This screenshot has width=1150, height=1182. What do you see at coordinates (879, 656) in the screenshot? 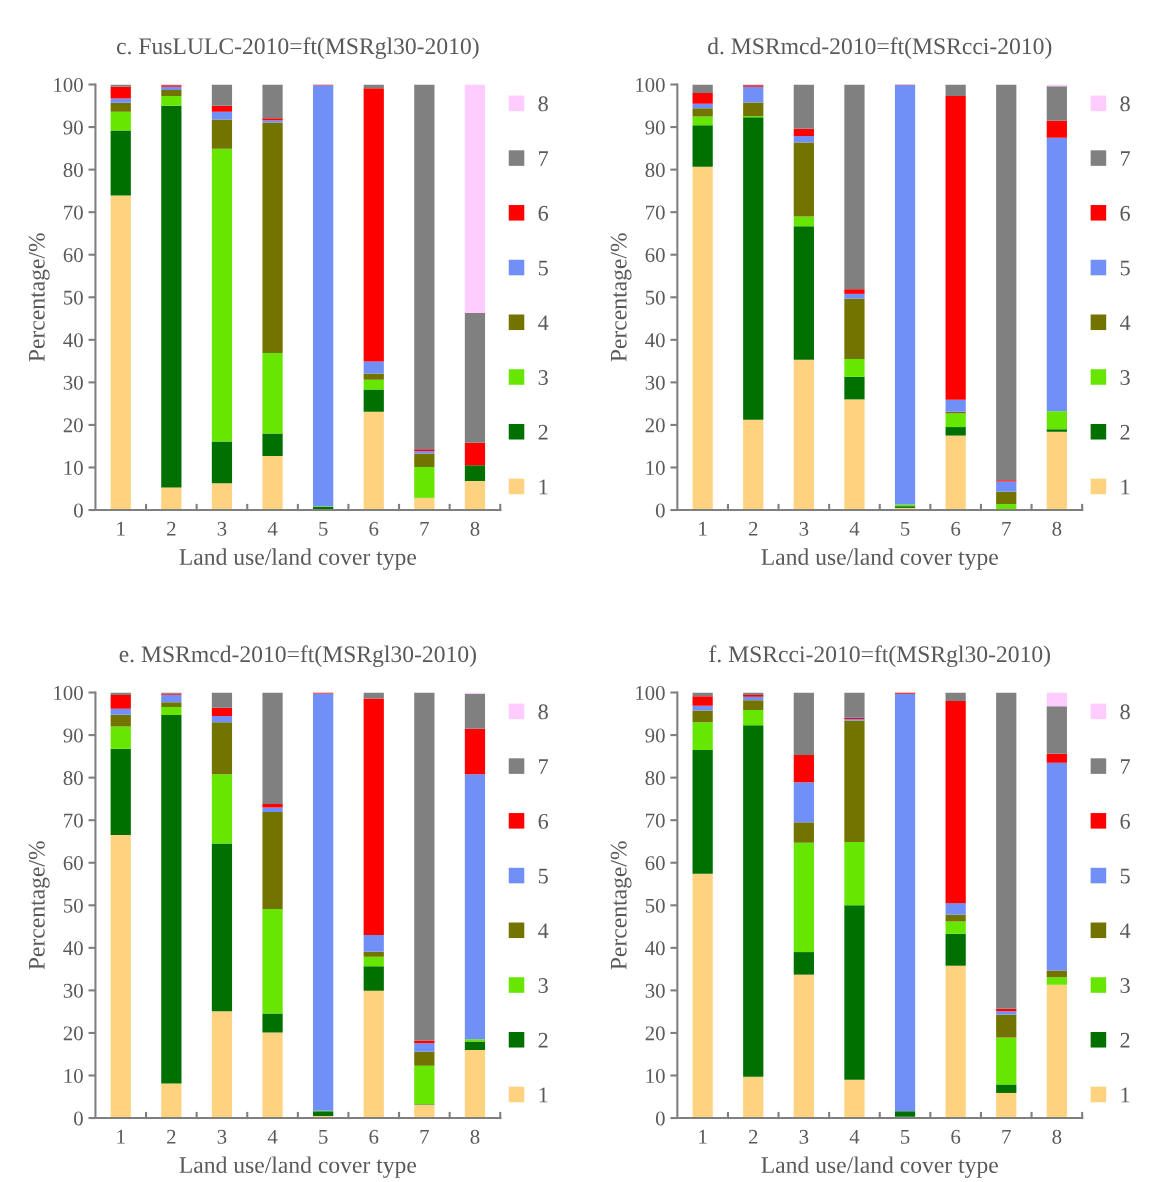
I see `chart-title: f. MSRcci-2010=ft(MSRgl30-2010)` at bounding box center [879, 656].